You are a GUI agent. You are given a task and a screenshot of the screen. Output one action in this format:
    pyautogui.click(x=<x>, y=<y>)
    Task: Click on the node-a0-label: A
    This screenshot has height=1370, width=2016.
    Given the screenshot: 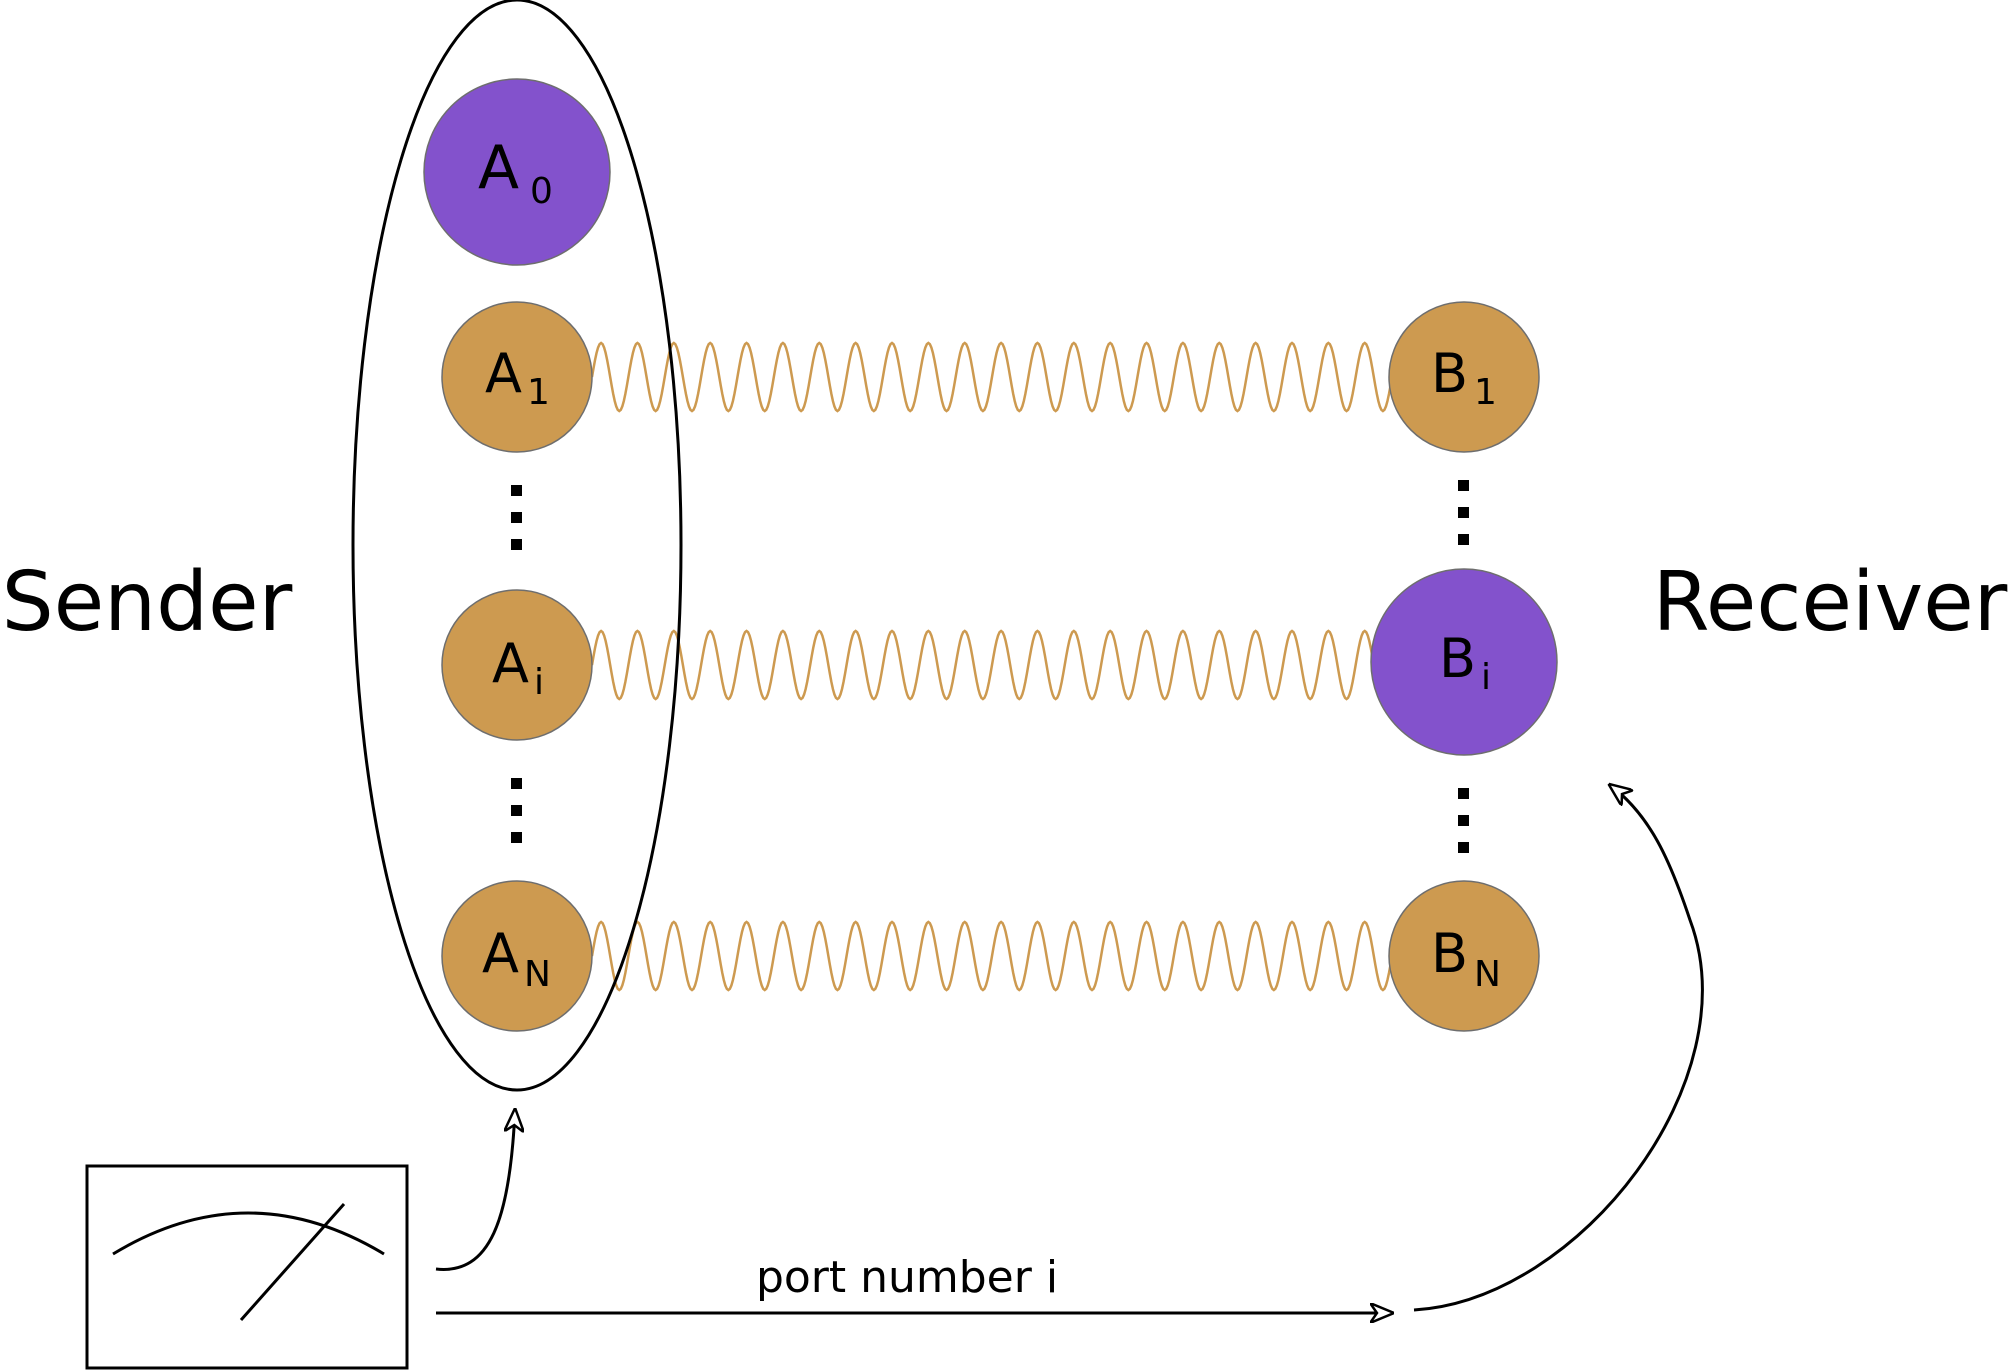 What is the action you would take?
    pyautogui.click(x=498, y=168)
    